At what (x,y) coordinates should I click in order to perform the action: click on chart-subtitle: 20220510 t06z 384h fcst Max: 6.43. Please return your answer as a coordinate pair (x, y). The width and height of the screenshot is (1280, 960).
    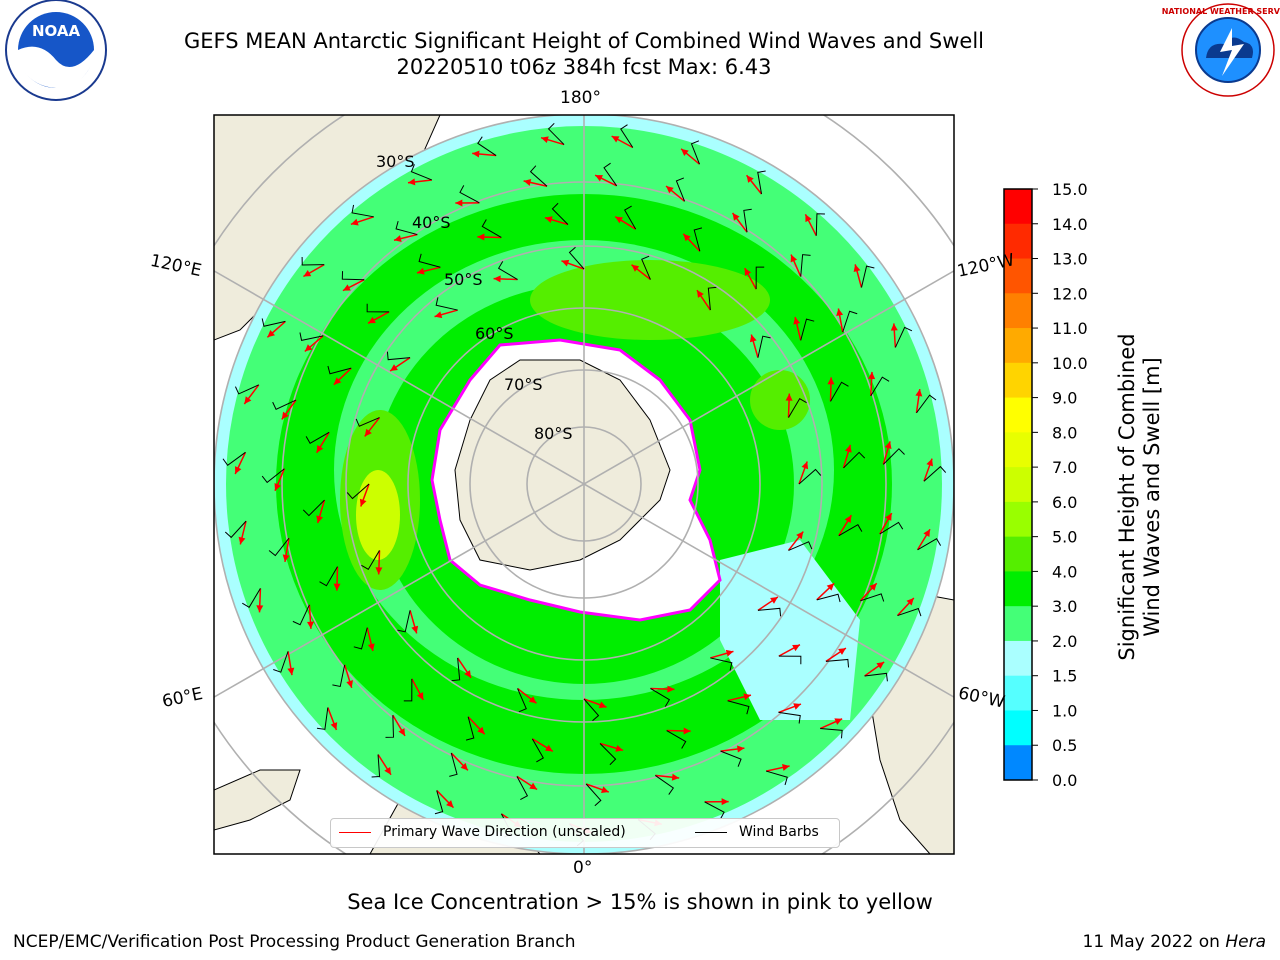
    Looking at the image, I should click on (584, 67).